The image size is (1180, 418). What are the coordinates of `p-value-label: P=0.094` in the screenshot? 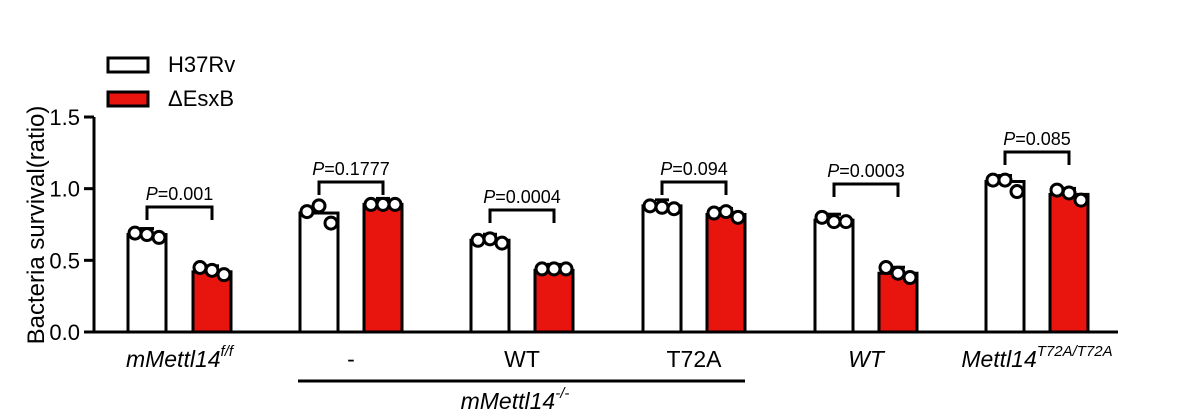 It's located at (694, 169).